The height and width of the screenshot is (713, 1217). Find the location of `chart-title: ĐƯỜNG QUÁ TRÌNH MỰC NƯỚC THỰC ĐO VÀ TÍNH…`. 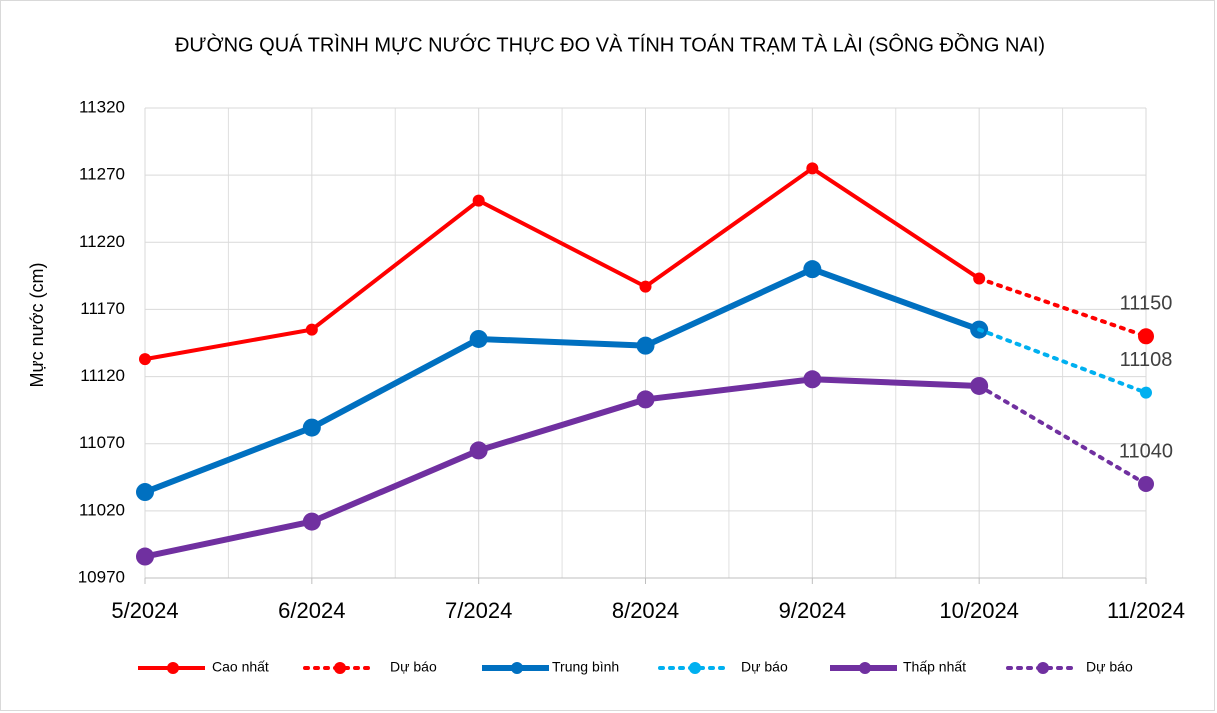

chart-title: ĐƯỜNG QUÁ TRÌNH MỰC NƯỚC THỰC ĐO VÀ TÍNH… is located at coordinates (610, 44).